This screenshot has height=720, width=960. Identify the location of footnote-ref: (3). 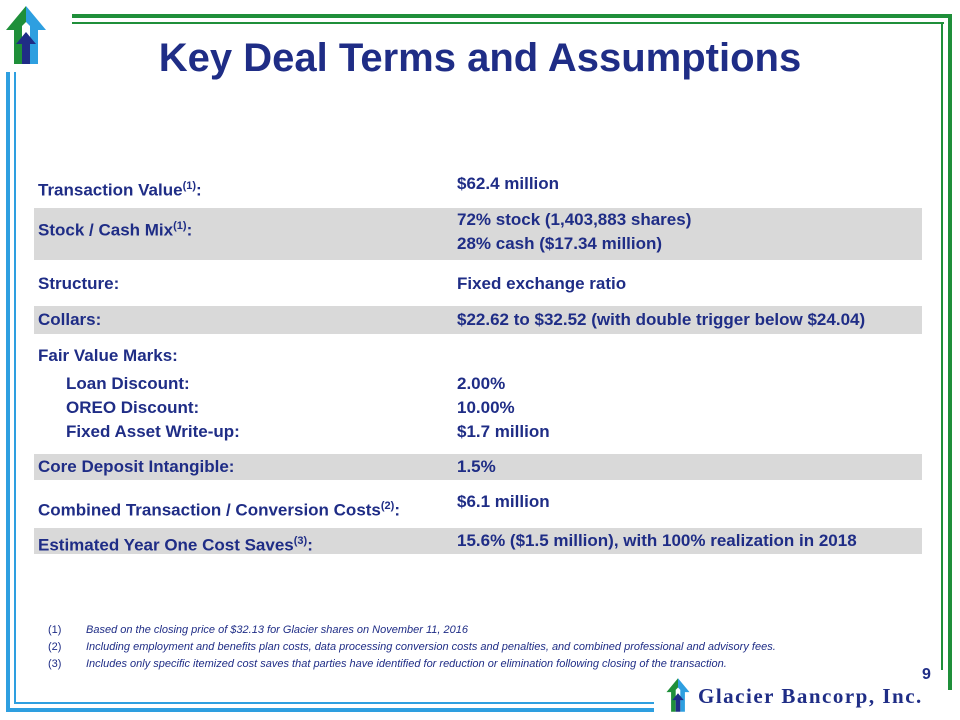
(300, 541).